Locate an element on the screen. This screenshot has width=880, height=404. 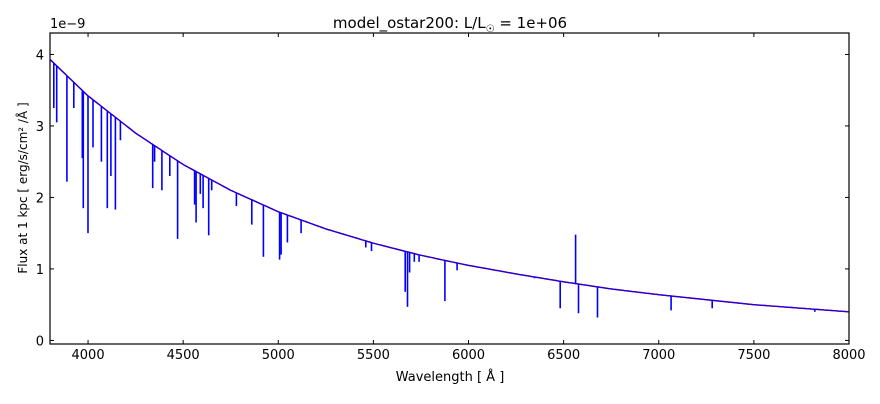
y-tick-label: 2 is located at coordinates (40, 198).